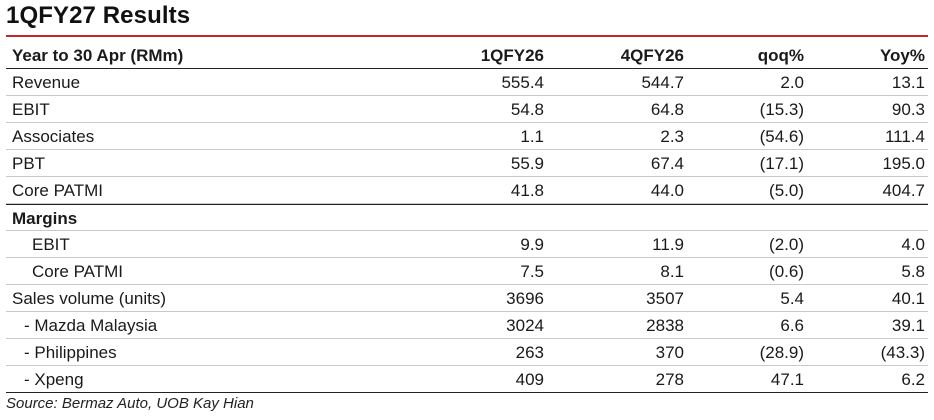 This screenshot has height=420, width=934. I want to click on table-row-sales-volume: Sales volume (units) 3696 3507 5.4 40.1, so click(467, 298).